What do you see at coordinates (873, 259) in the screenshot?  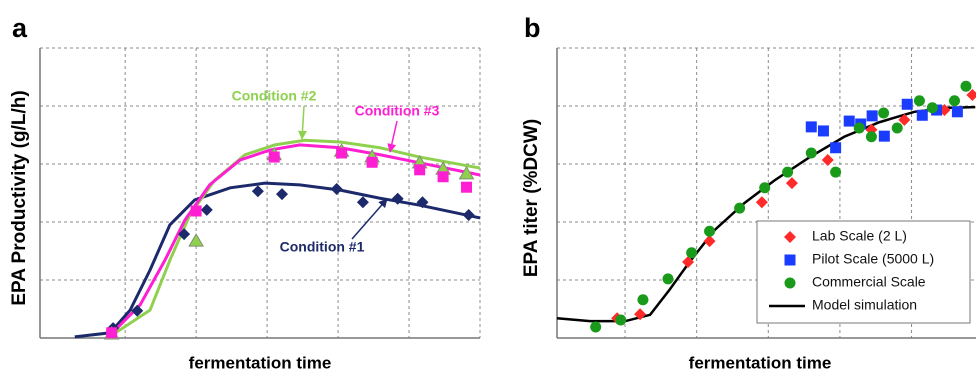 I see `legend-label: Pilot Scale (5000 L)` at bounding box center [873, 259].